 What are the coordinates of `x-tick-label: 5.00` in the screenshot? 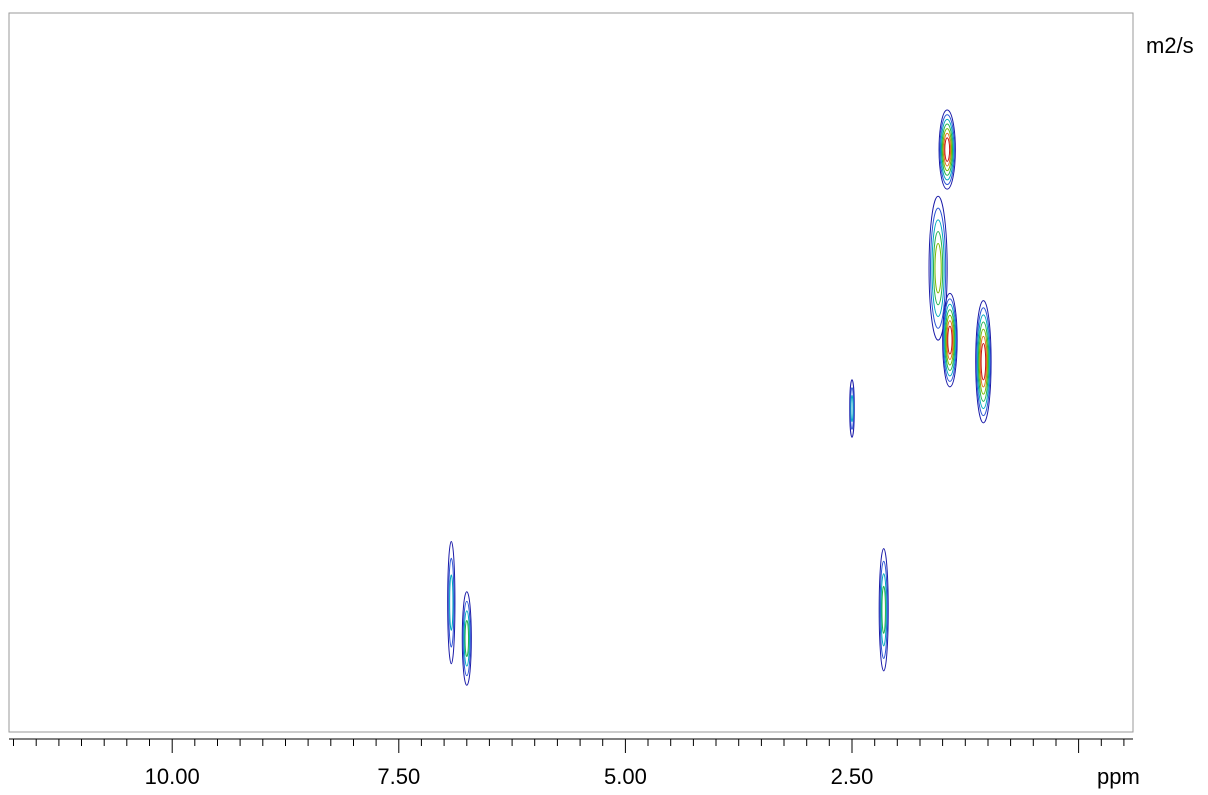 It's located at (625, 776).